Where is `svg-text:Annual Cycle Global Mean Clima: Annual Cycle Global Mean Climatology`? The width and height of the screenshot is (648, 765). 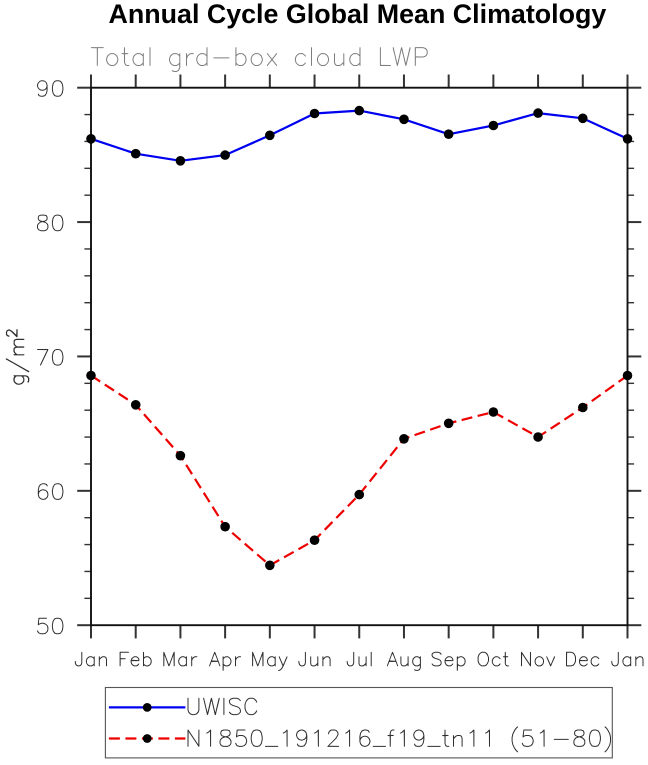
svg-text:Annual Cycle Global Mean Clima: Annual Cycle Global Mean Climatology is located at coordinates (358, 14).